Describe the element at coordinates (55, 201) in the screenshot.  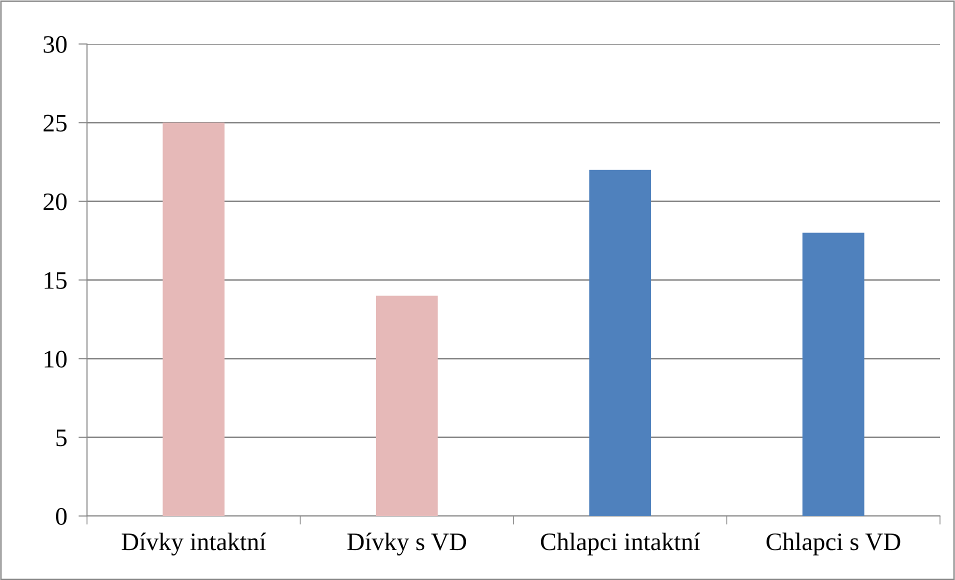
I see `y-tick-label: 20` at that location.